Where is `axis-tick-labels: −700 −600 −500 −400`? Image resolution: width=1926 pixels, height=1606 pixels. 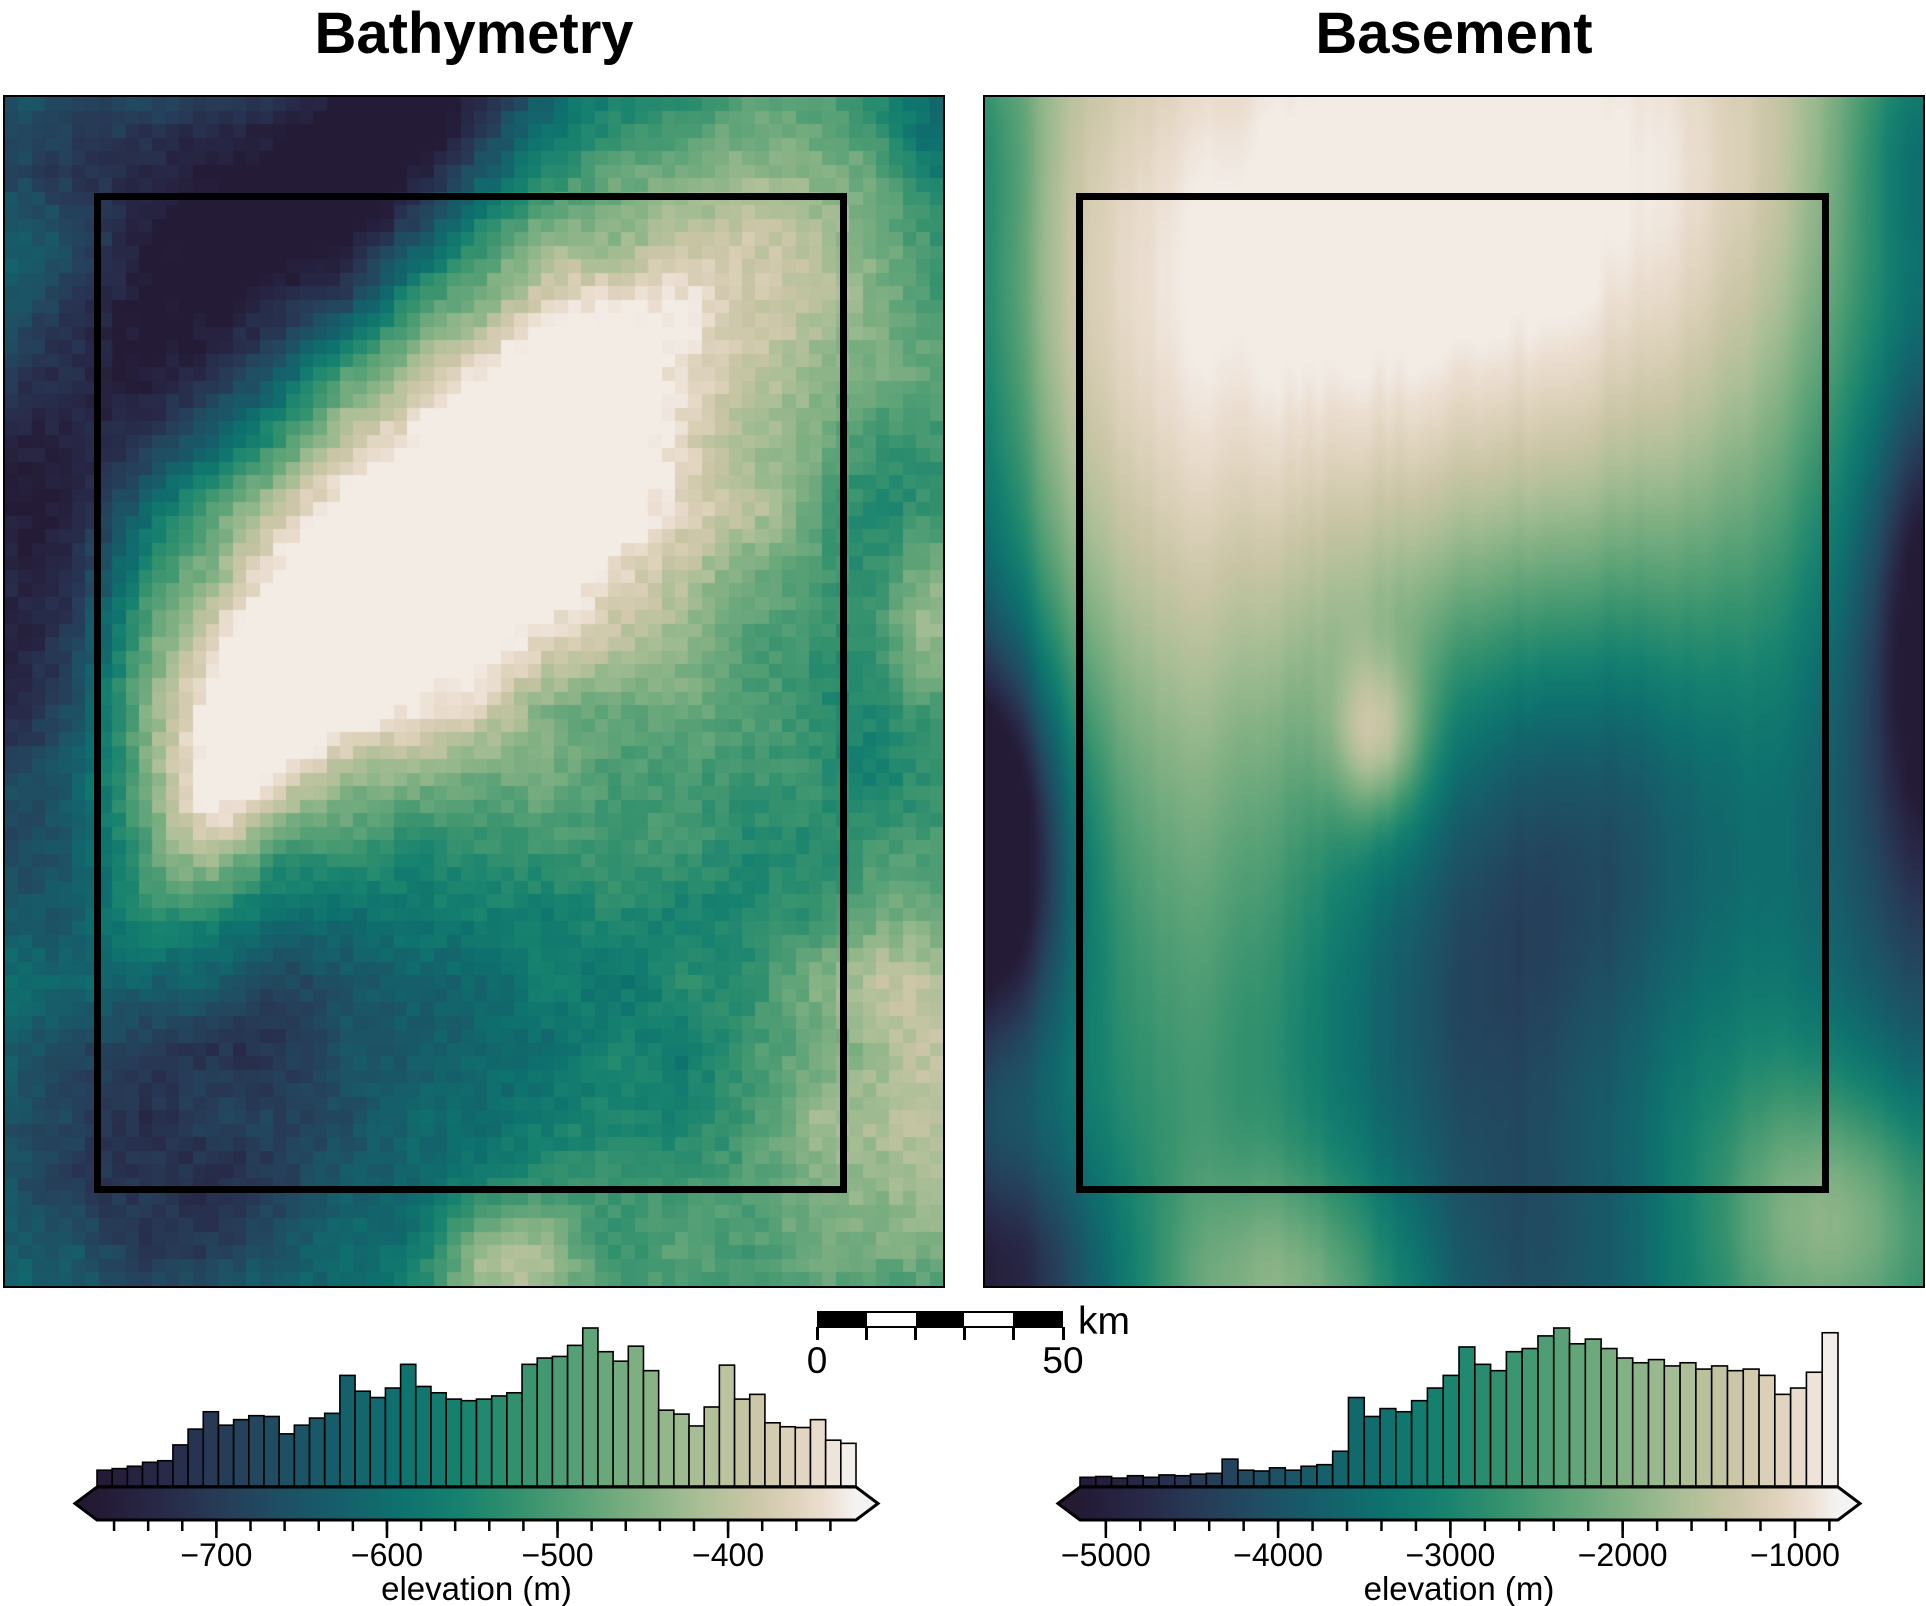 axis-tick-labels: −700 −600 −500 −400 is located at coordinates (472, 1555).